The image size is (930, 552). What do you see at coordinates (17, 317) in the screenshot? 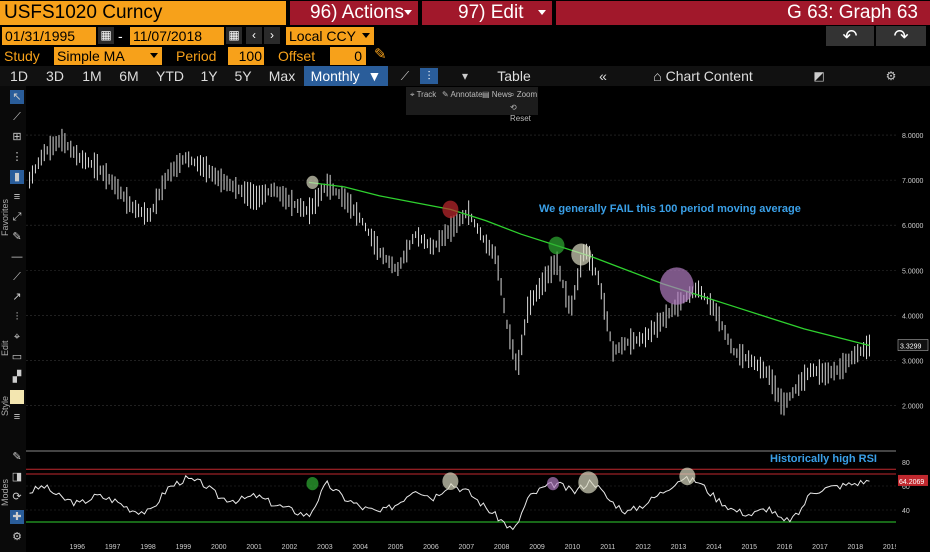
I see `fib-icon: ⫶` at bounding box center [17, 317].